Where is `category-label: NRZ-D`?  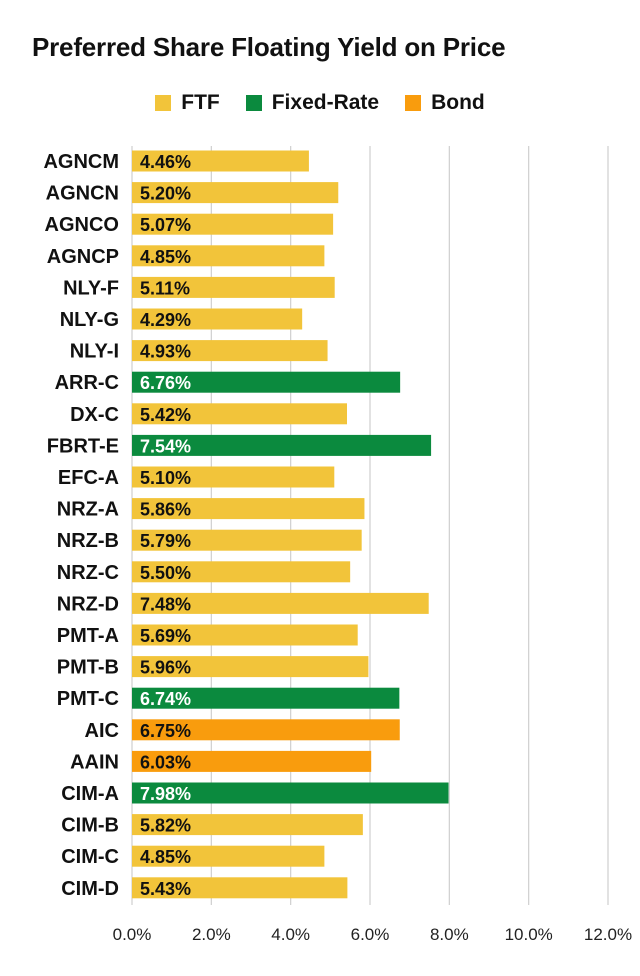 category-label: NRZ-D is located at coordinates (88, 604).